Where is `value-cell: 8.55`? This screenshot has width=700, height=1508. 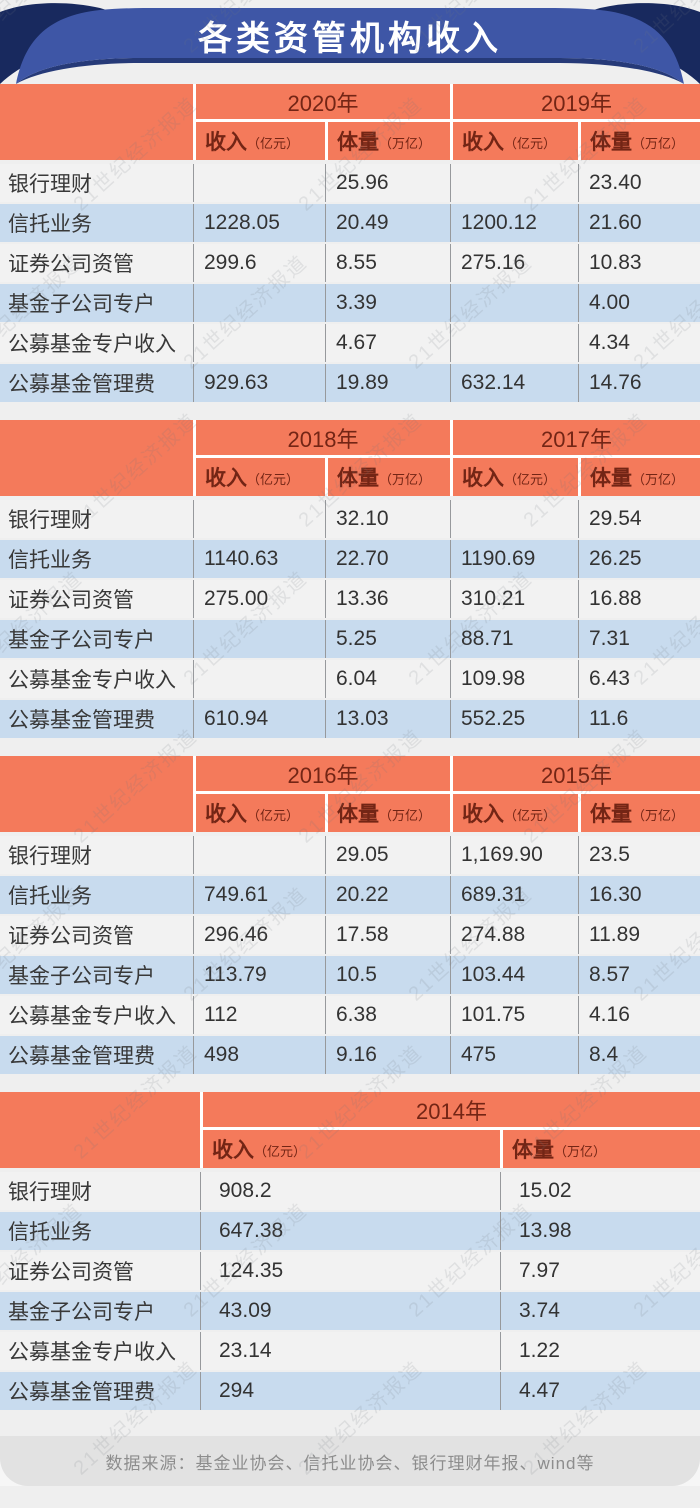
value-cell: 8.55 is located at coordinates (387, 263).